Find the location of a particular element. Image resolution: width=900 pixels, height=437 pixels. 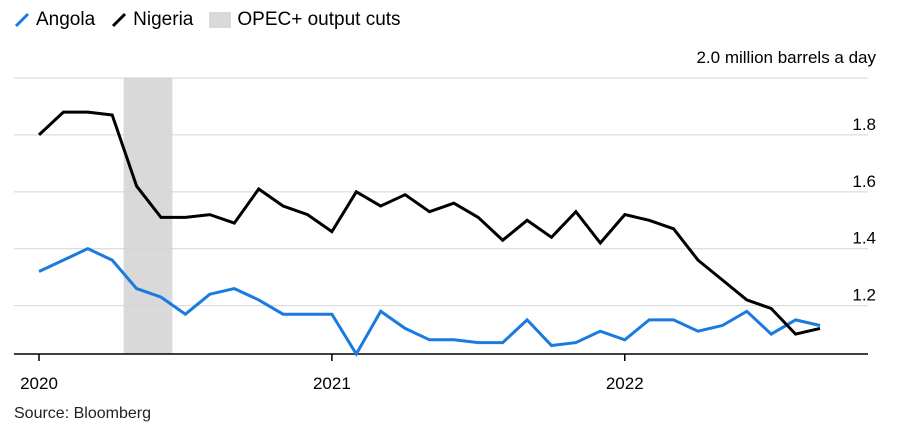

legend-item-opec-cuts: OPEC+ output cuts is located at coordinates (305, 20).